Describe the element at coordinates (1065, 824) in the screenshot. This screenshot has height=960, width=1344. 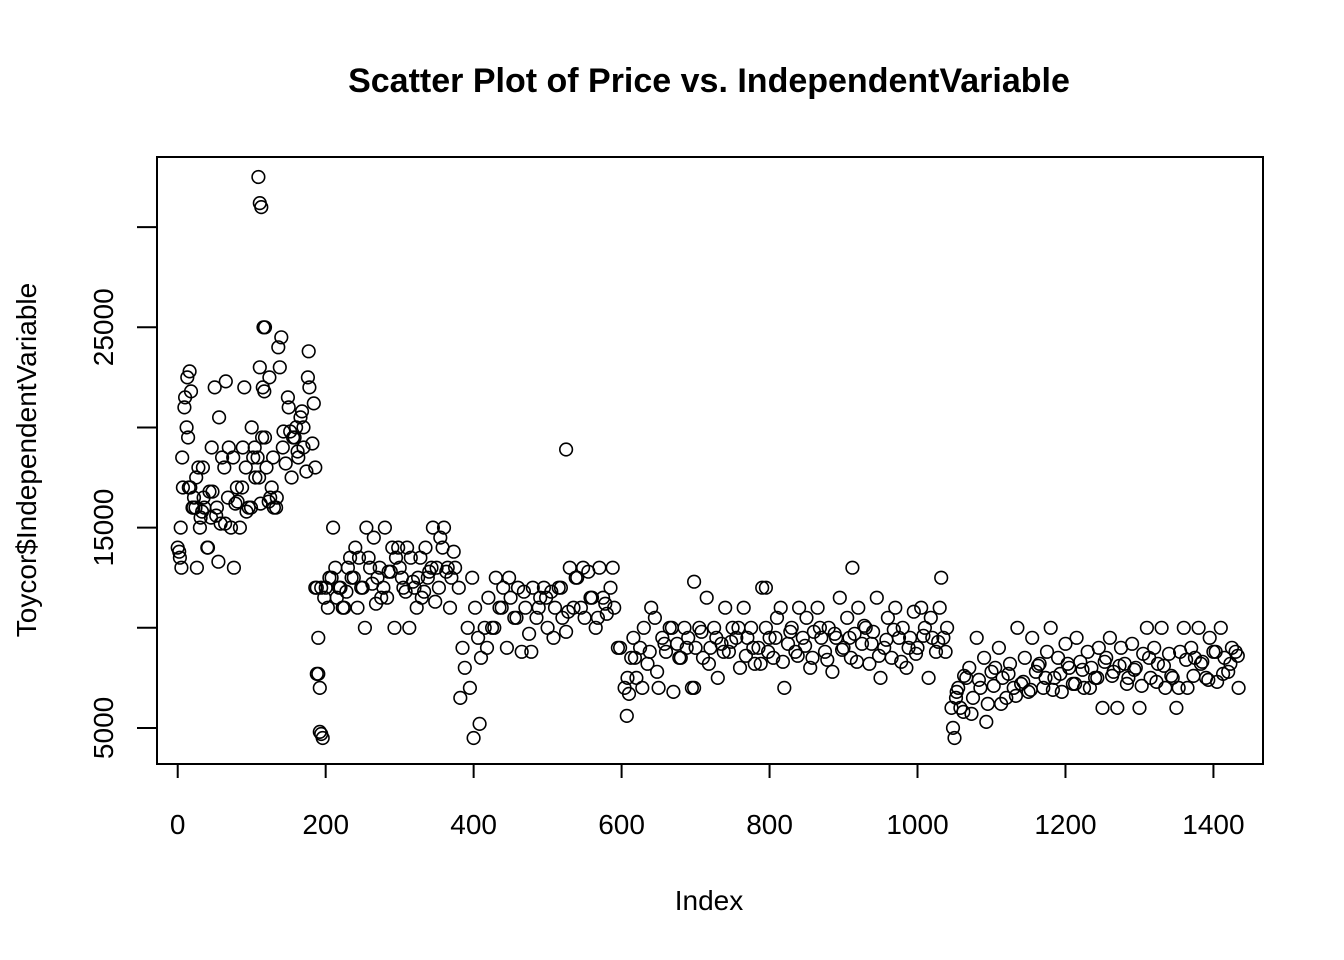
I see `x-tick-label: 1200` at that location.